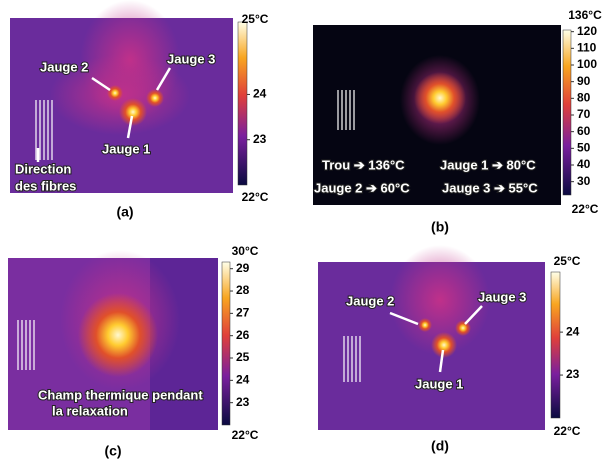 The image size is (603, 465). What do you see at coordinates (584, 148) in the screenshot?
I see `colorbar-tick-label: 50` at bounding box center [584, 148].